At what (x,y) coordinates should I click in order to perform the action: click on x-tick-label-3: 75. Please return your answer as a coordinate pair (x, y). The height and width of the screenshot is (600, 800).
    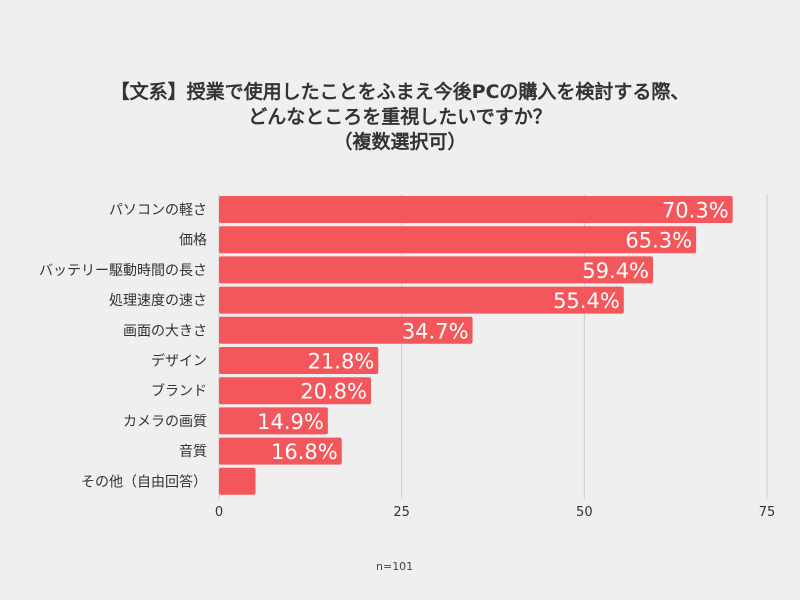
    Looking at the image, I should click on (767, 512).